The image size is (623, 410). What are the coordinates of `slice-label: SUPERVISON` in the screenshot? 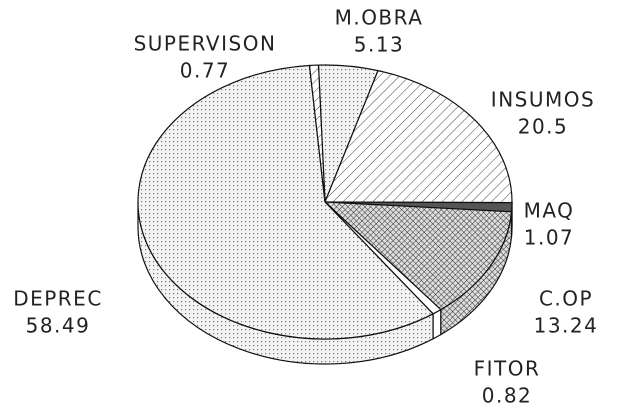 It's located at (205, 44).